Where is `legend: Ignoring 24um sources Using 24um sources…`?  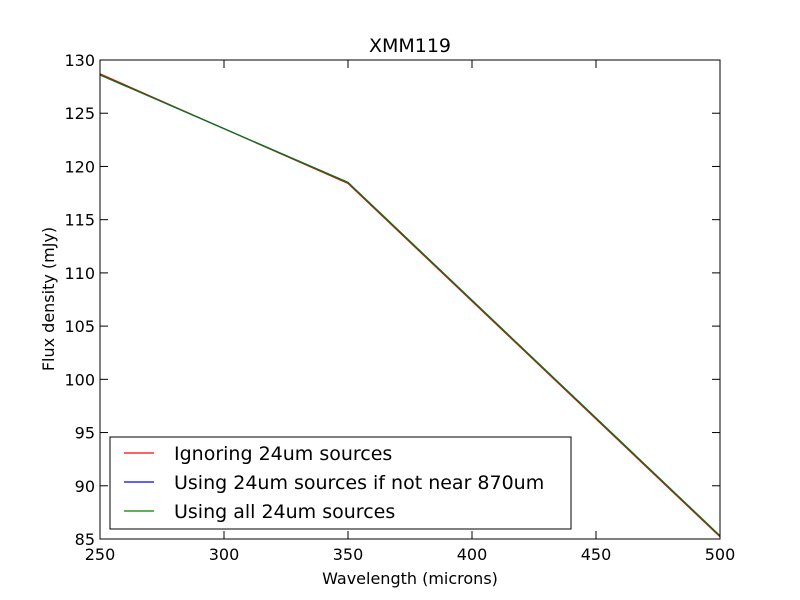 legend: Ignoring 24um sources Using 24um sources… is located at coordinates (340, 483).